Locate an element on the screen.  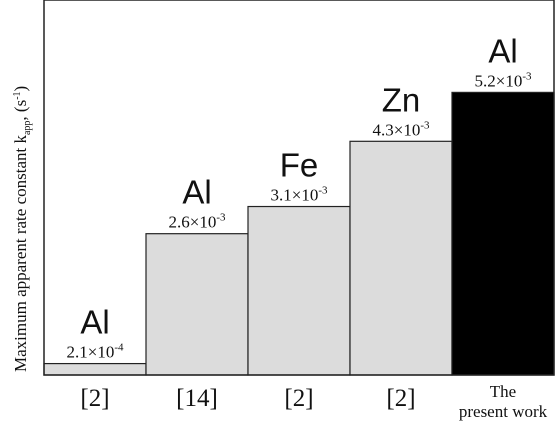
value-label-2: 3.1×10⁻³ is located at coordinates (299, 195).